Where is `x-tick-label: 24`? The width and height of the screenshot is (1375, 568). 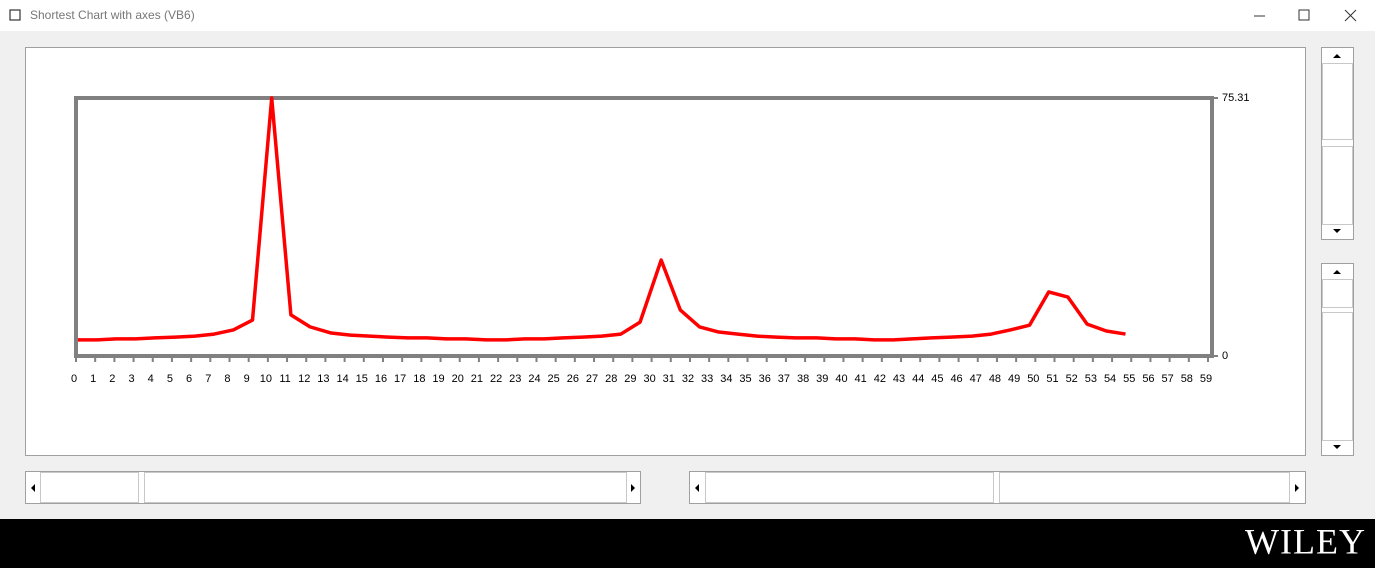
x-tick-label: 24 is located at coordinates (534, 379).